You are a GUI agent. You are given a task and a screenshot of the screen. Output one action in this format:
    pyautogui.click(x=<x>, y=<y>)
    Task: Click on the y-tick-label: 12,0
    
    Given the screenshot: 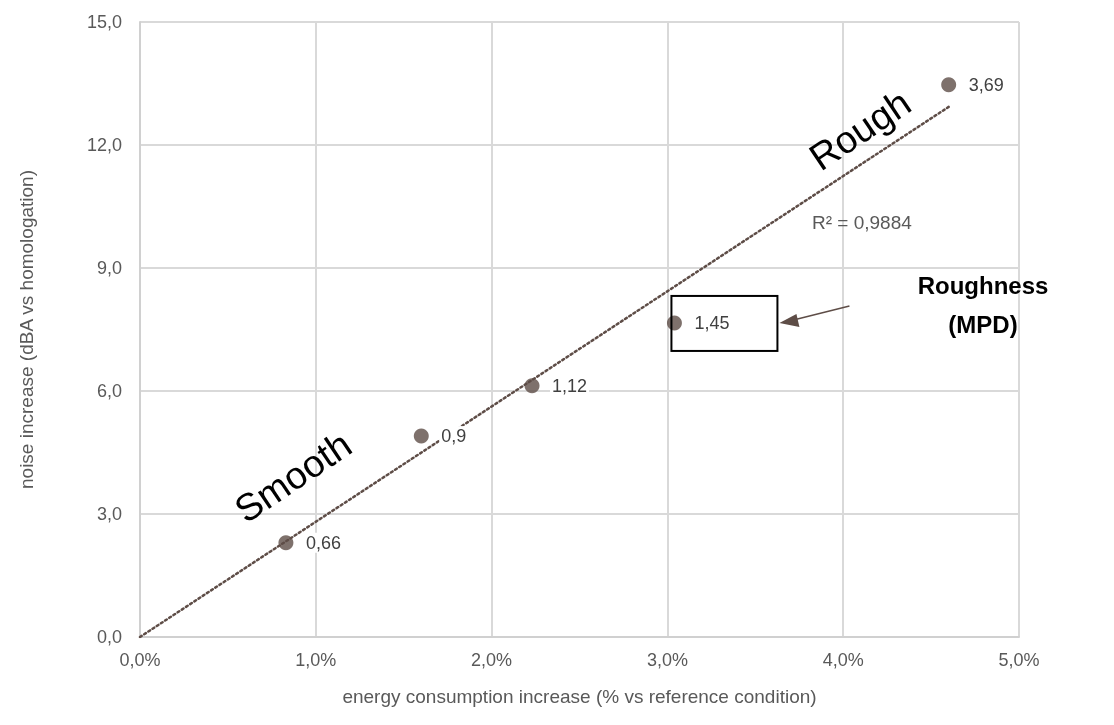 What is the action you would take?
    pyautogui.click(x=104, y=145)
    